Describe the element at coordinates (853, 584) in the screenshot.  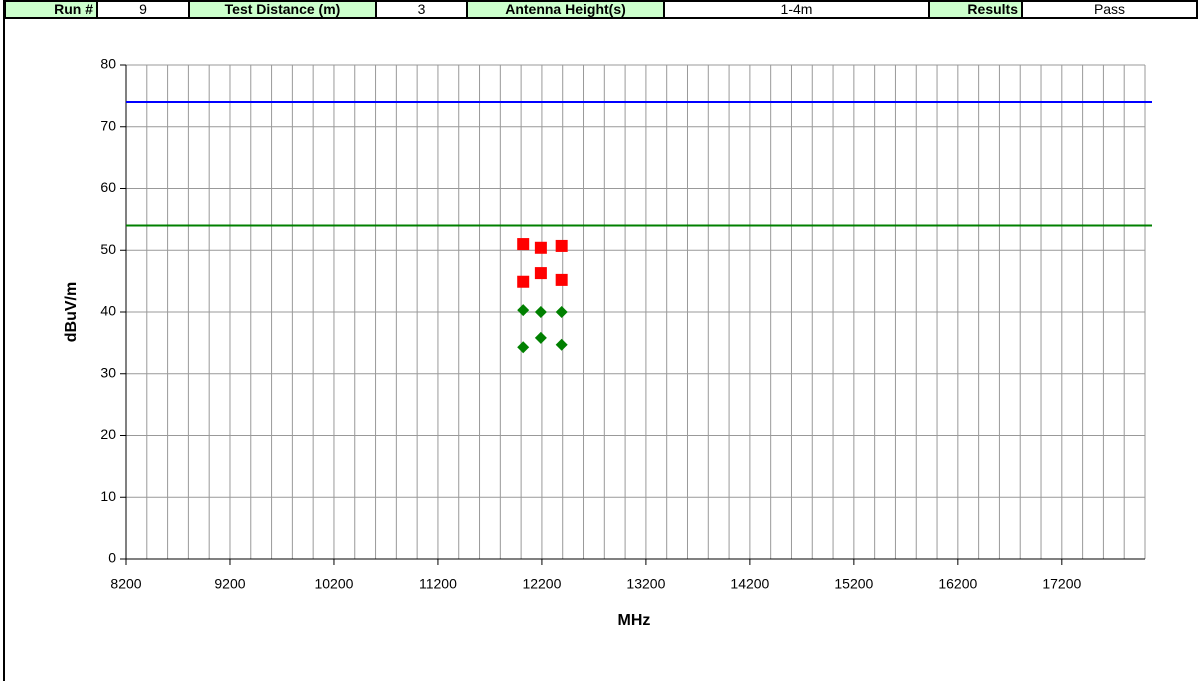
I see `x-tick-label: 15200` at that location.